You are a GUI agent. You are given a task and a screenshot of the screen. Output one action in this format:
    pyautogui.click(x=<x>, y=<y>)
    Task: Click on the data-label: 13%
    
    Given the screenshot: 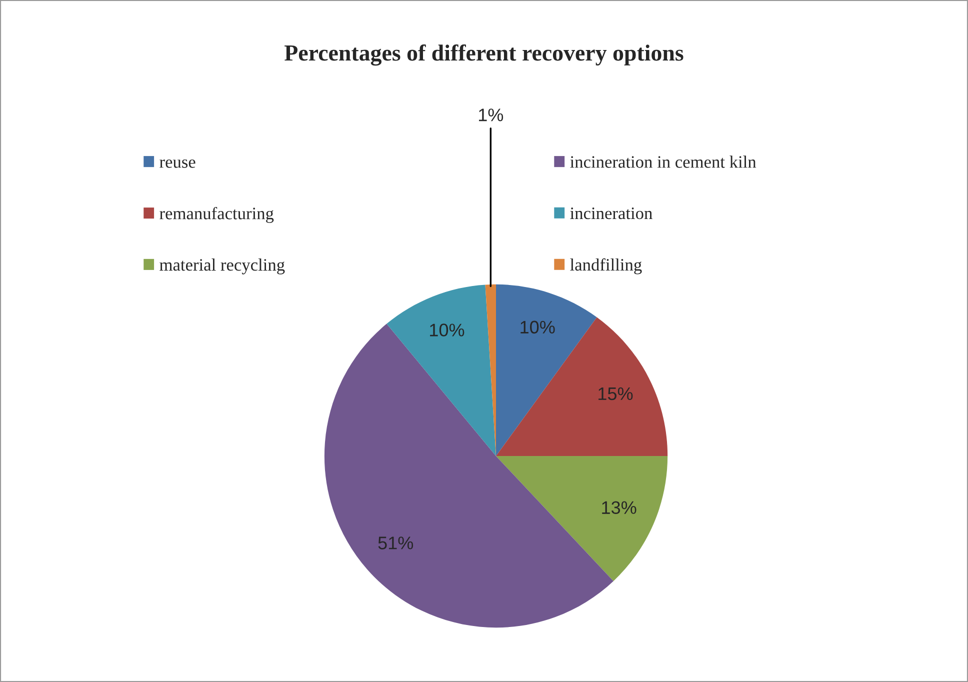 What is the action you would take?
    pyautogui.click(x=619, y=507)
    